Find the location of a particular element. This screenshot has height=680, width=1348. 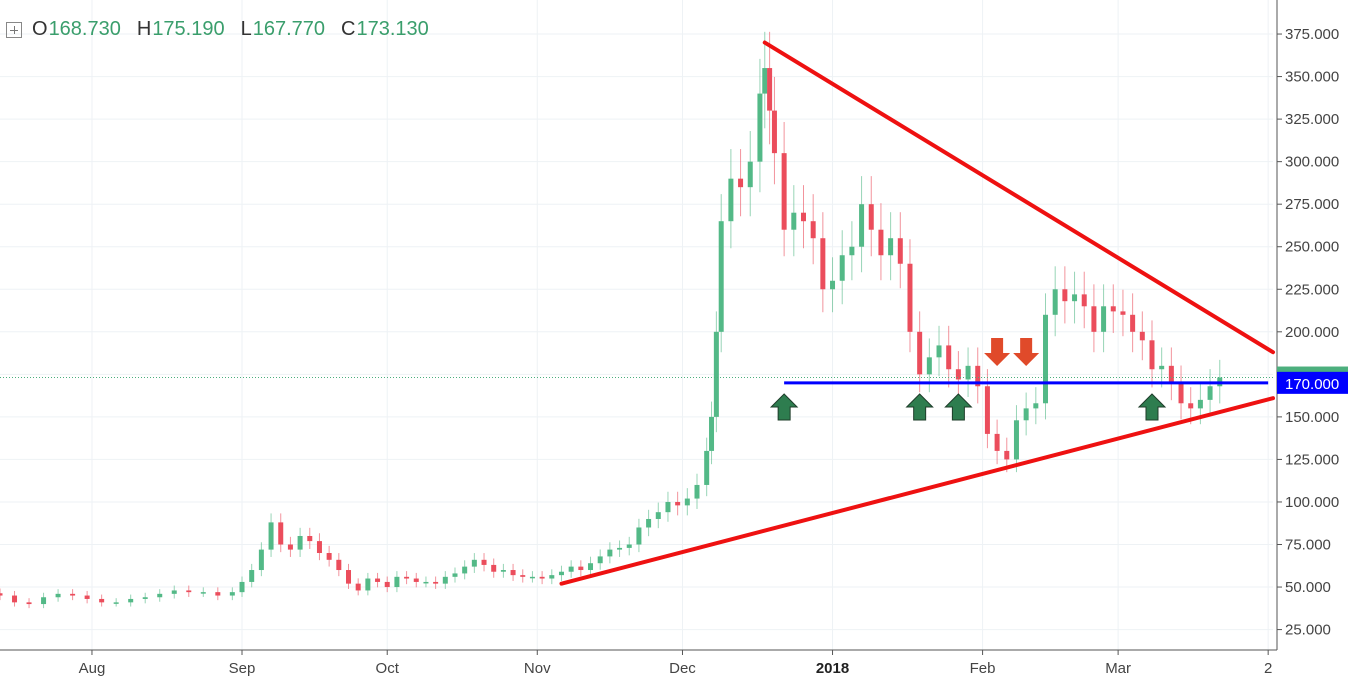

expand-icon is located at coordinates (14, 29).